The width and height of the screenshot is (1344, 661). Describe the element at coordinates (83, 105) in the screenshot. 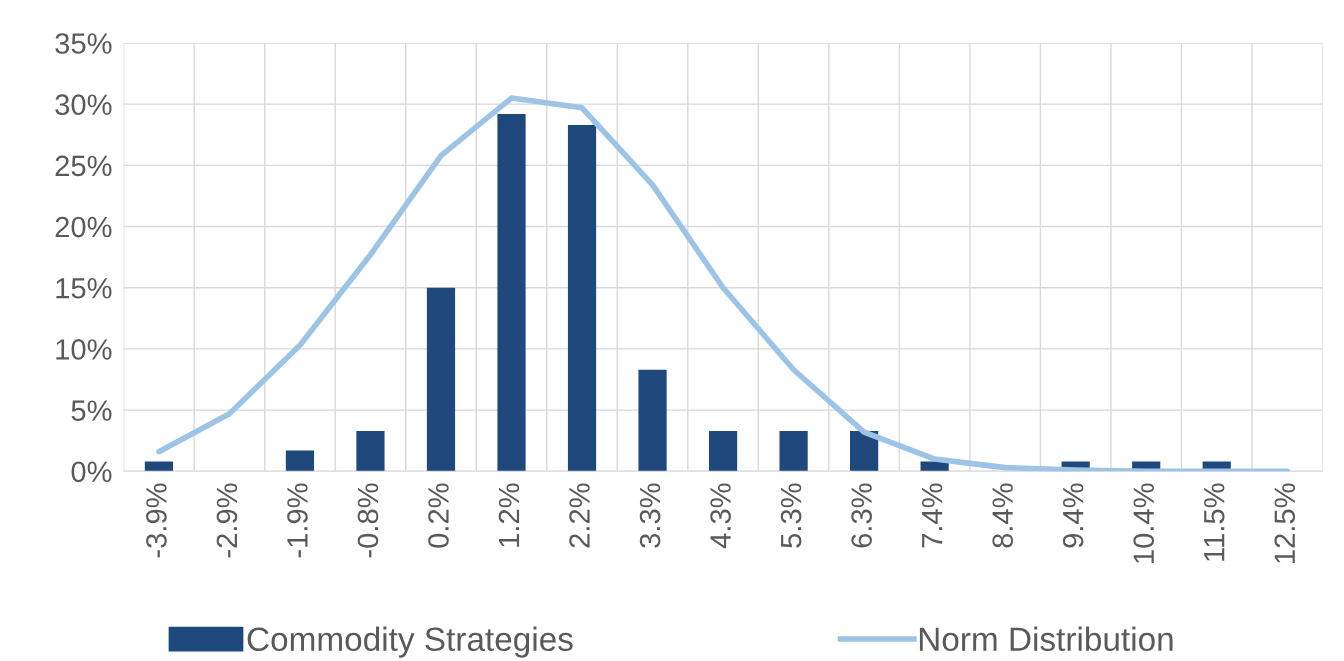

I see `y-tick-label: 30%` at that location.